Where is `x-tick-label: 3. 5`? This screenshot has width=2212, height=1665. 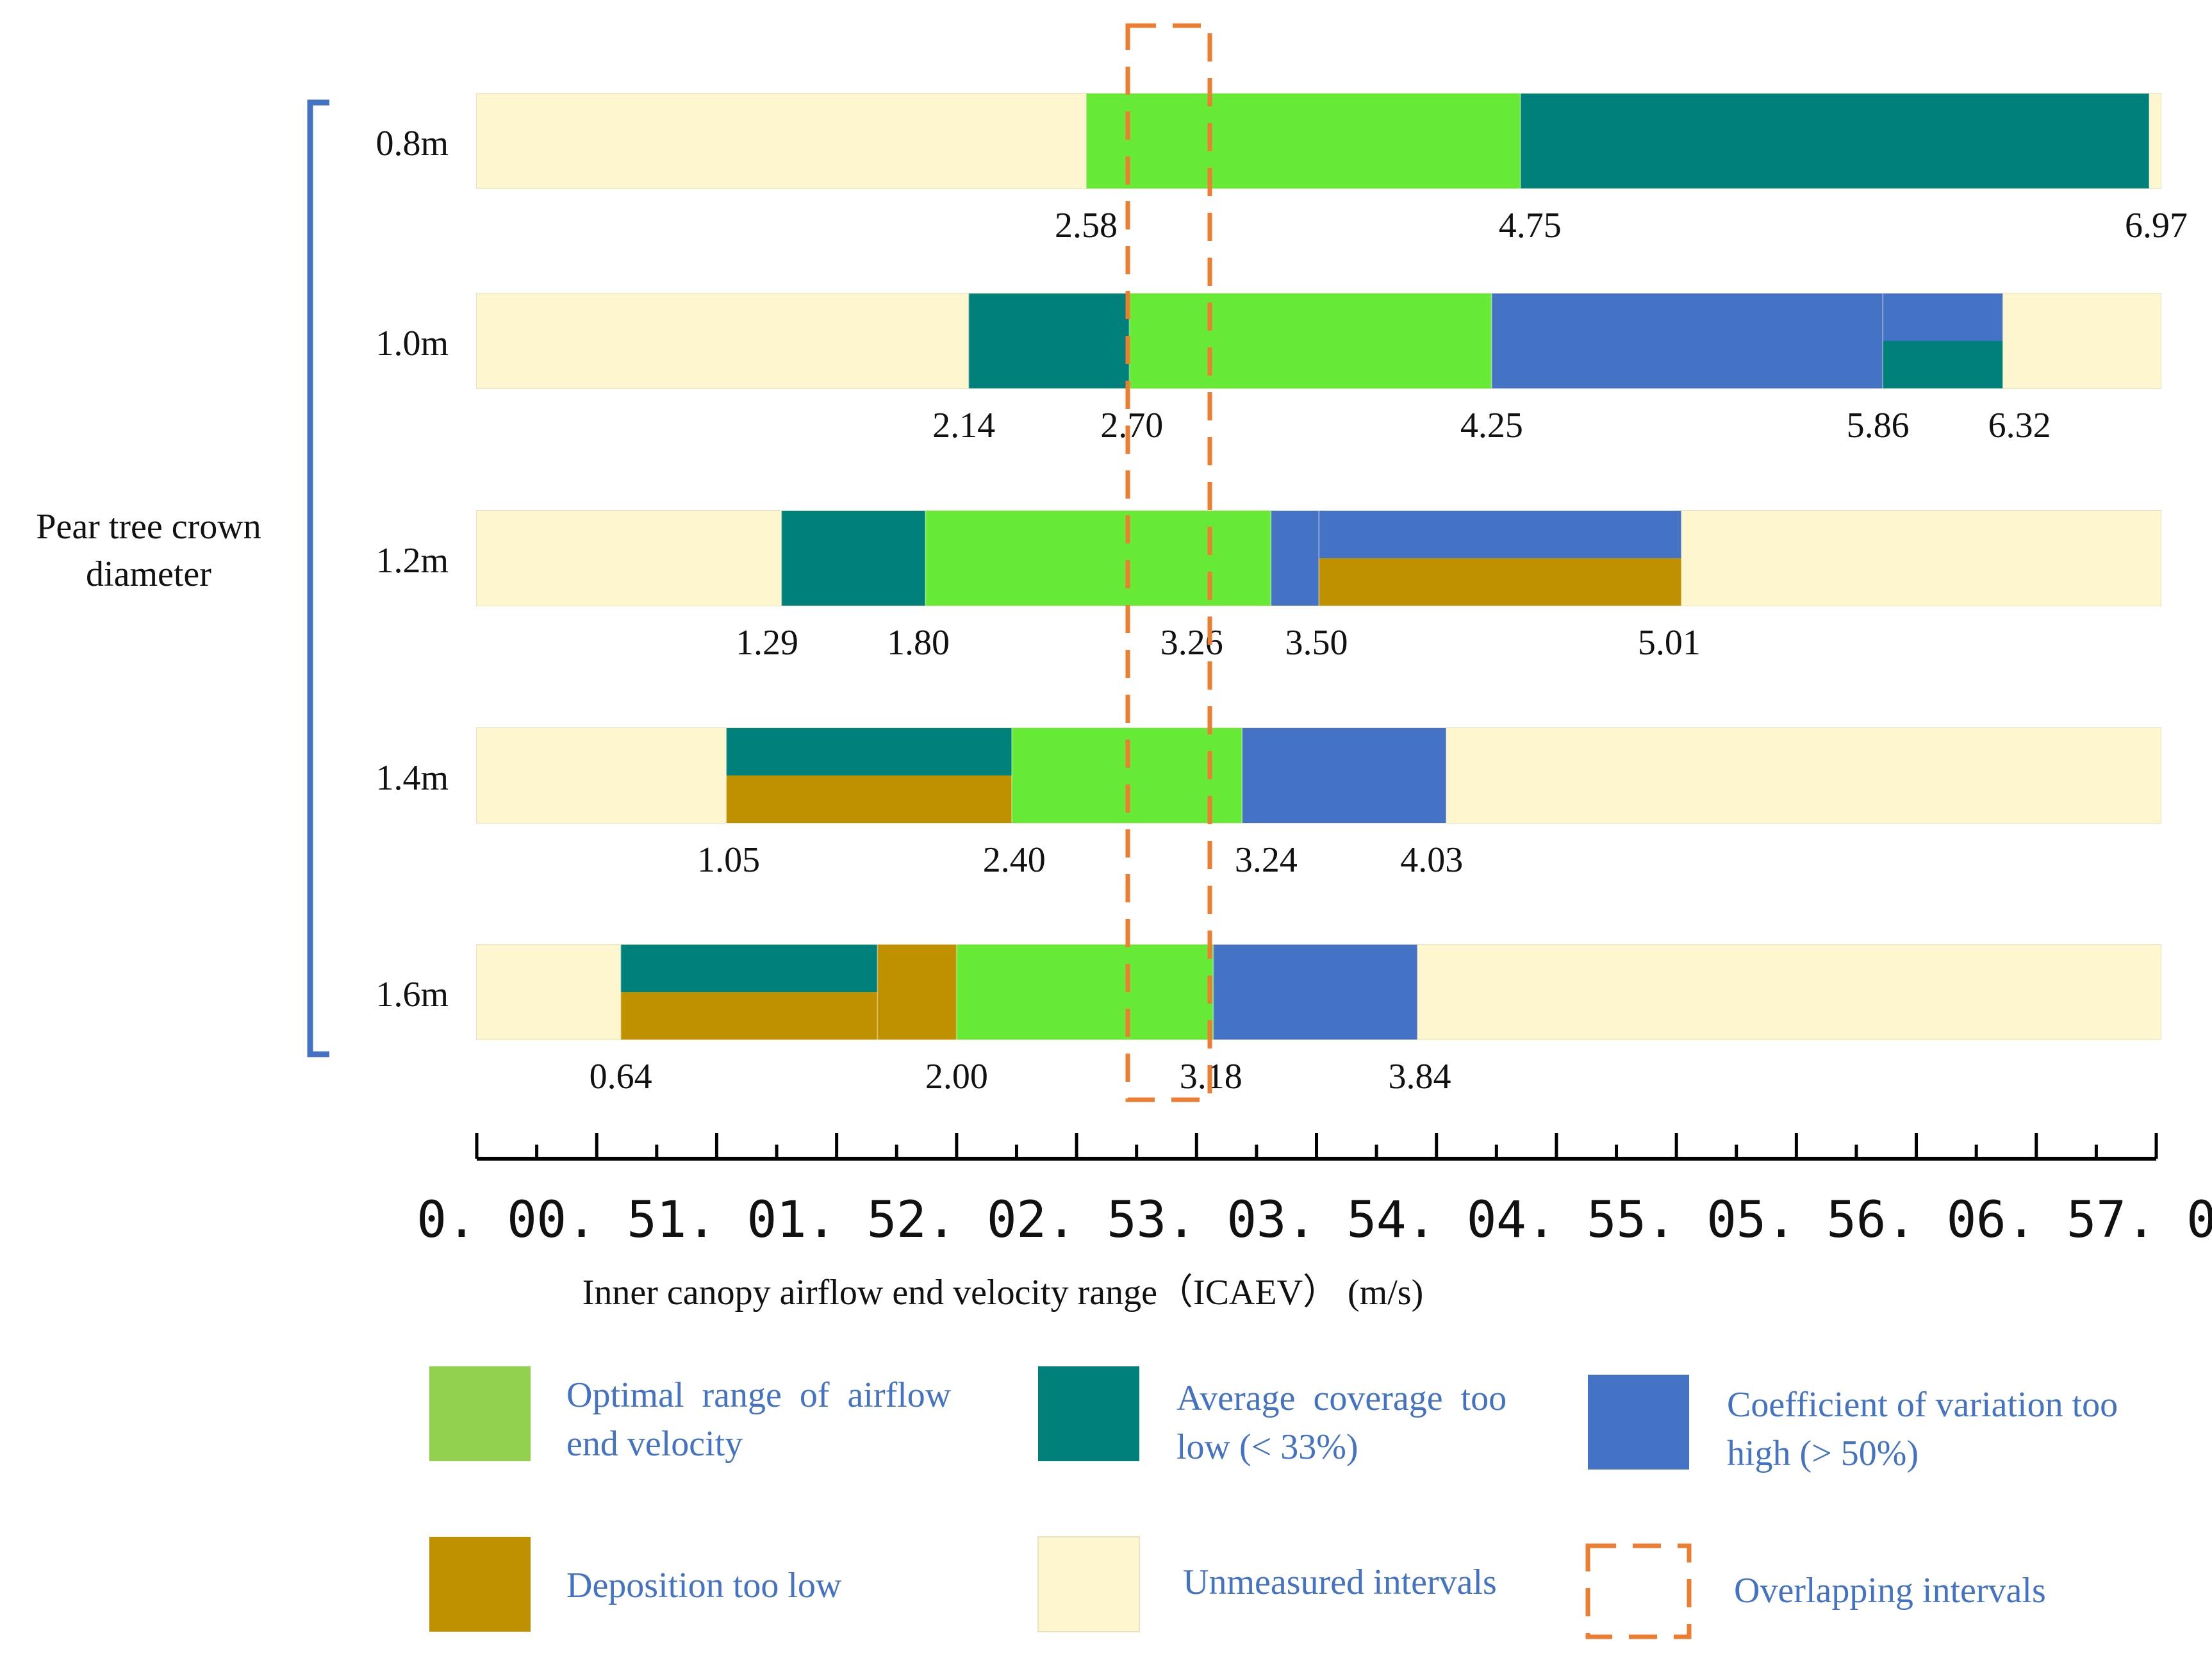 x-tick-label: 3. 5 is located at coordinates (1317, 1220).